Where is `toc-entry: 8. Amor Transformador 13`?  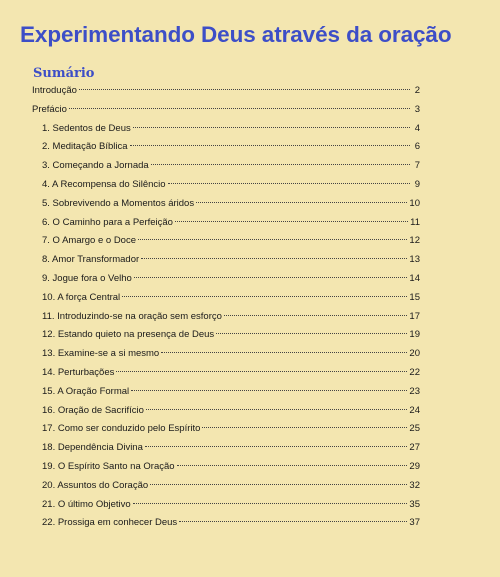
toc-entry: 8. Amor Transformador 13 is located at coordinates (226, 260).